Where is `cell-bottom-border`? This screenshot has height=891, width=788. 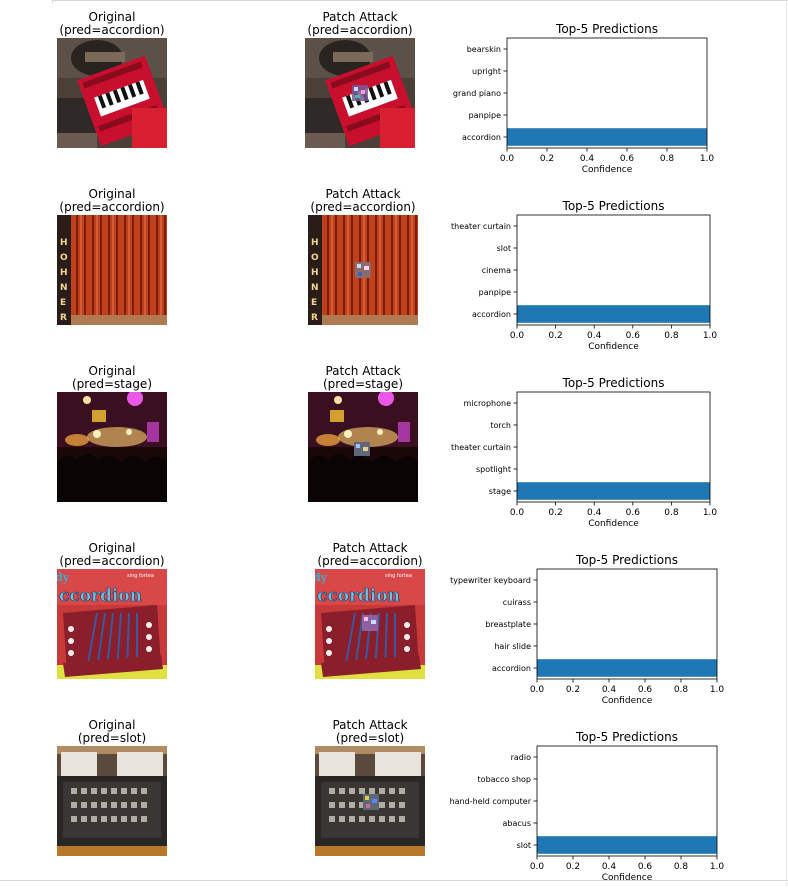 cell-bottom-border is located at coordinates (394, 880).